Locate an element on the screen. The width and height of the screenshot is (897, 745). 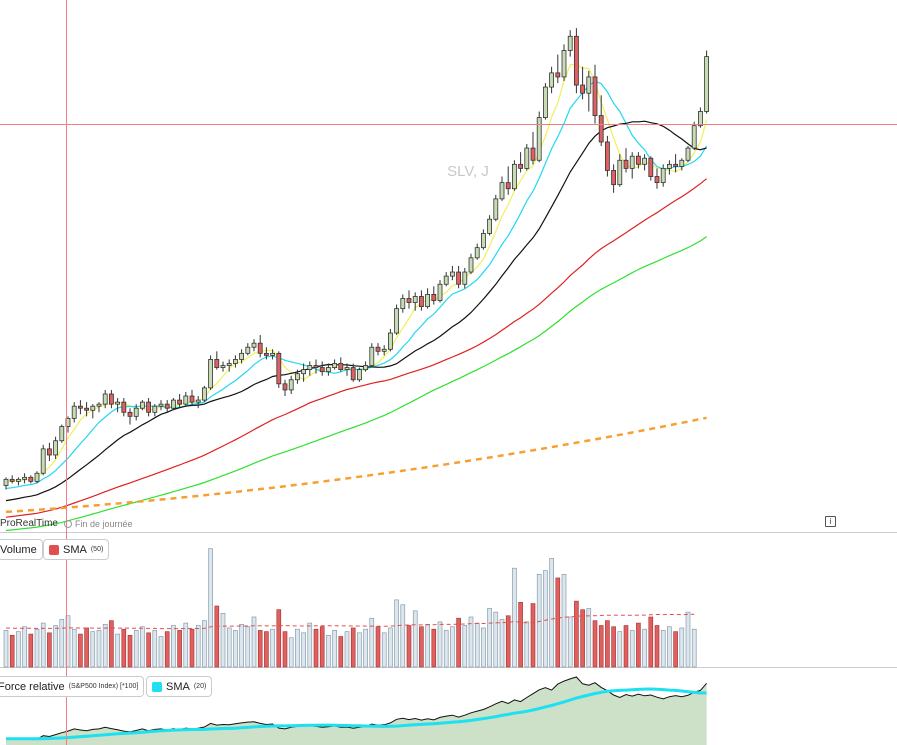
volume-sma-label: SMA (50) is located at coordinates (76, 549).